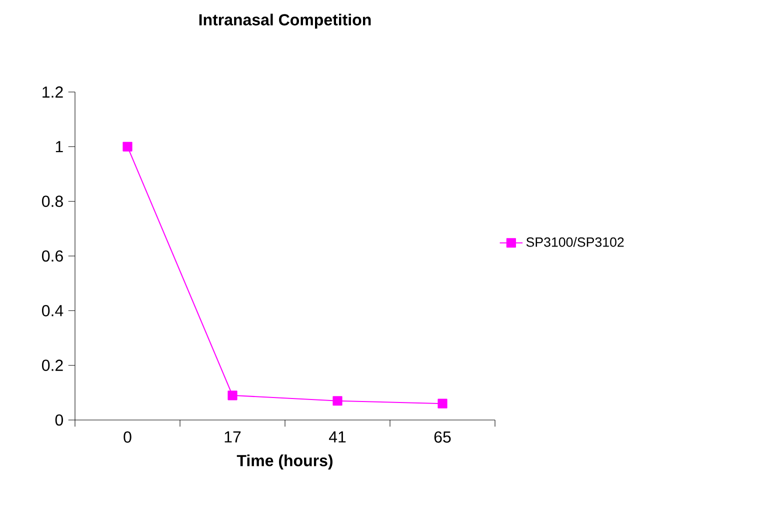  What do you see at coordinates (128, 437) in the screenshot?
I see `x-tick-label: 0` at bounding box center [128, 437].